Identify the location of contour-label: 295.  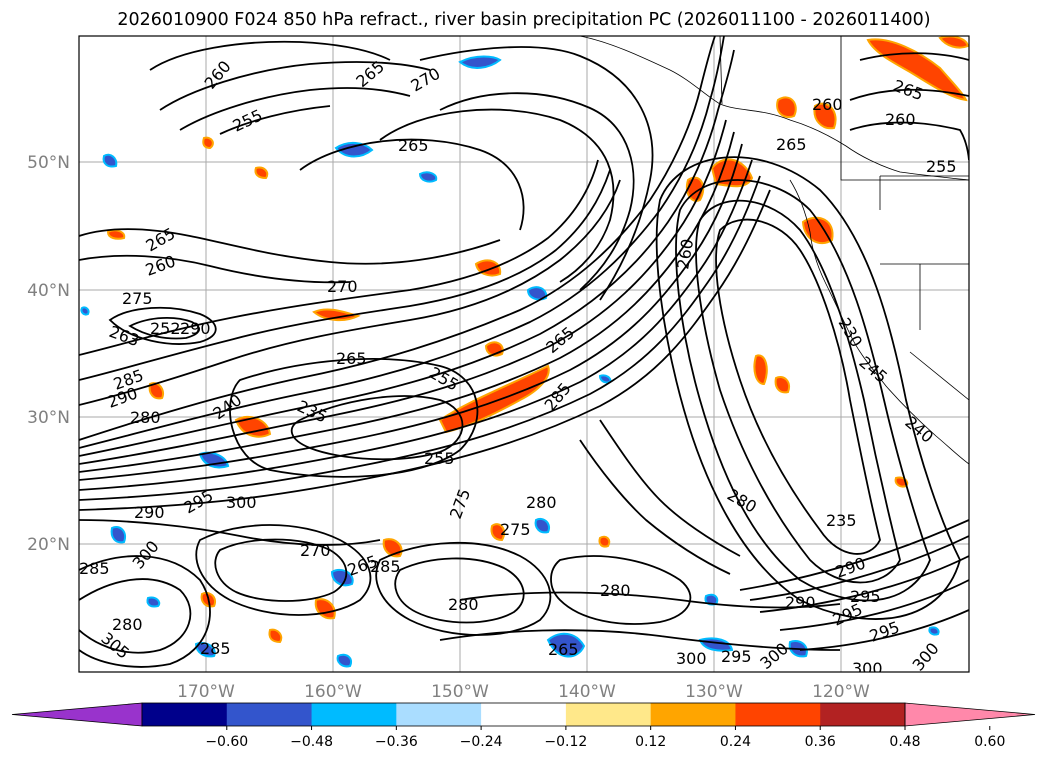
(865, 596).